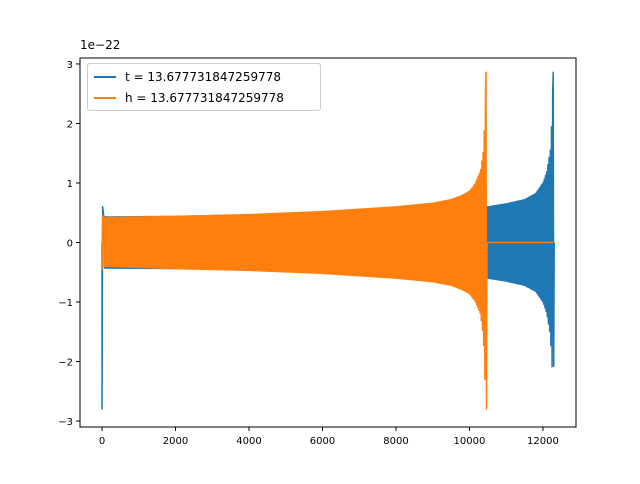  What do you see at coordinates (395, 441) in the screenshot?
I see `x-tick-label: 8000` at bounding box center [395, 441].